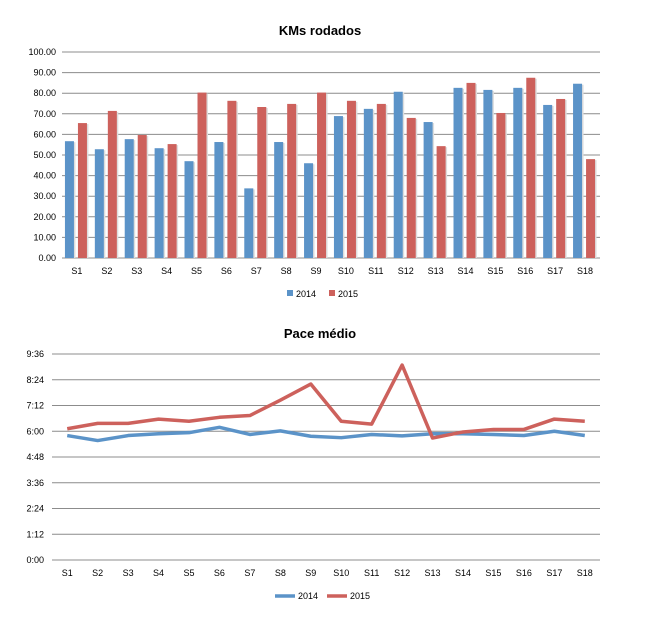  Describe the element at coordinates (42, 52) in the screenshot. I see `y-tick-label: 100.00` at that location.